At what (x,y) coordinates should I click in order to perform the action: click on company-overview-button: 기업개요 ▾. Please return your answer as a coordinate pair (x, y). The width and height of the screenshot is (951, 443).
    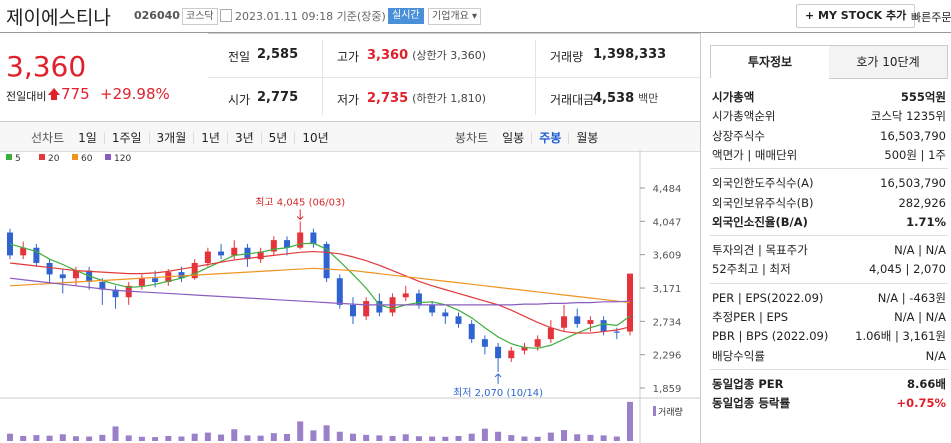
    Looking at the image, I should click on (455, 16).